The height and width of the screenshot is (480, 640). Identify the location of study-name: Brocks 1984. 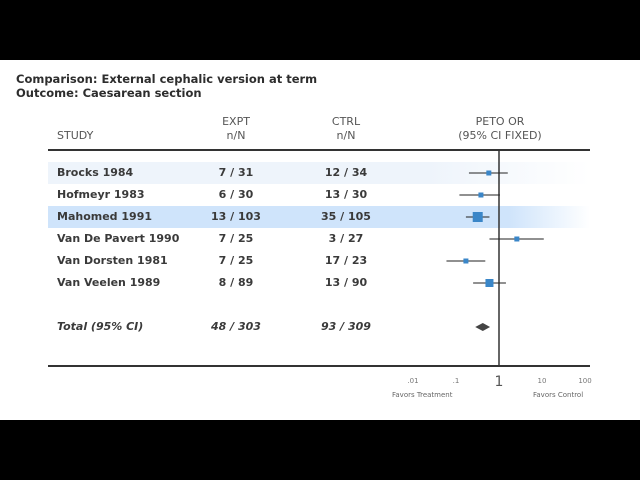
(95, 172).